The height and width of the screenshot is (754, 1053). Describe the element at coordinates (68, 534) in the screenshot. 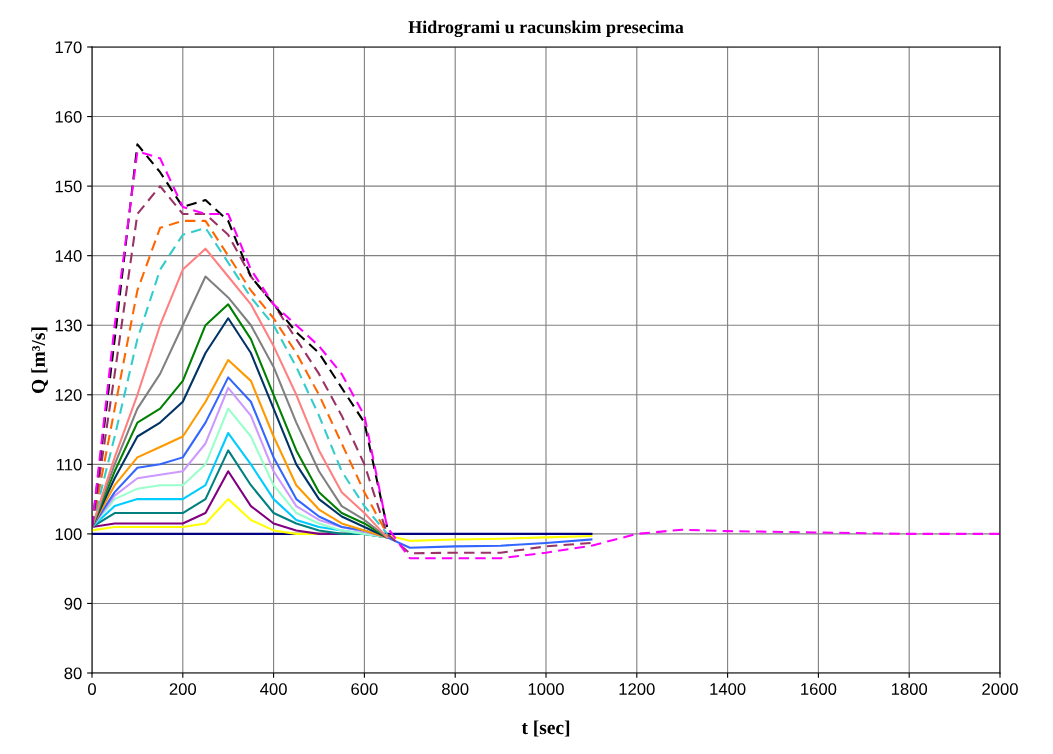

I see `y-tick-label: 100` at that location.